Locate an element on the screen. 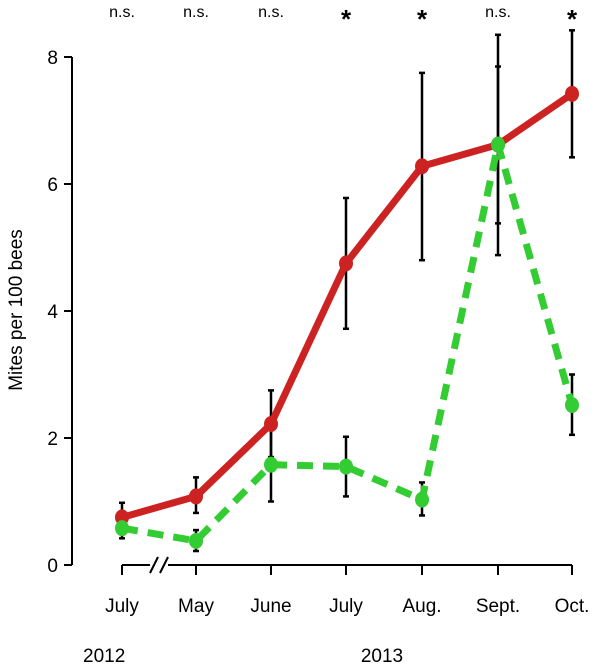 Image resolution: width=600 pixels, height=665 pixels. x-tick-label: Sept. is located at coordinates (498, 606).